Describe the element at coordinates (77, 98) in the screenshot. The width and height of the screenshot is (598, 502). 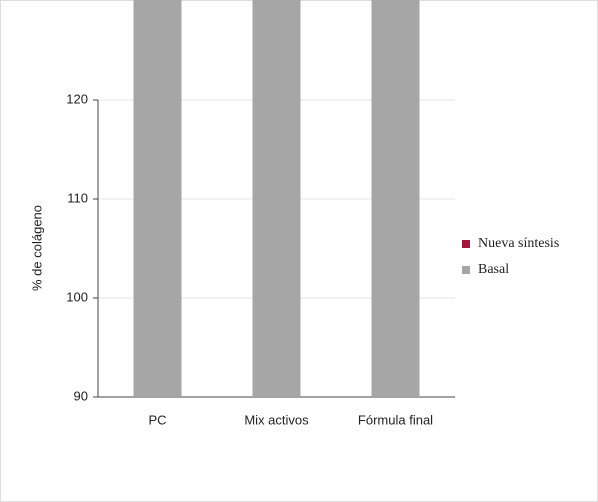
I see `y-tick-label: 120` at that location.